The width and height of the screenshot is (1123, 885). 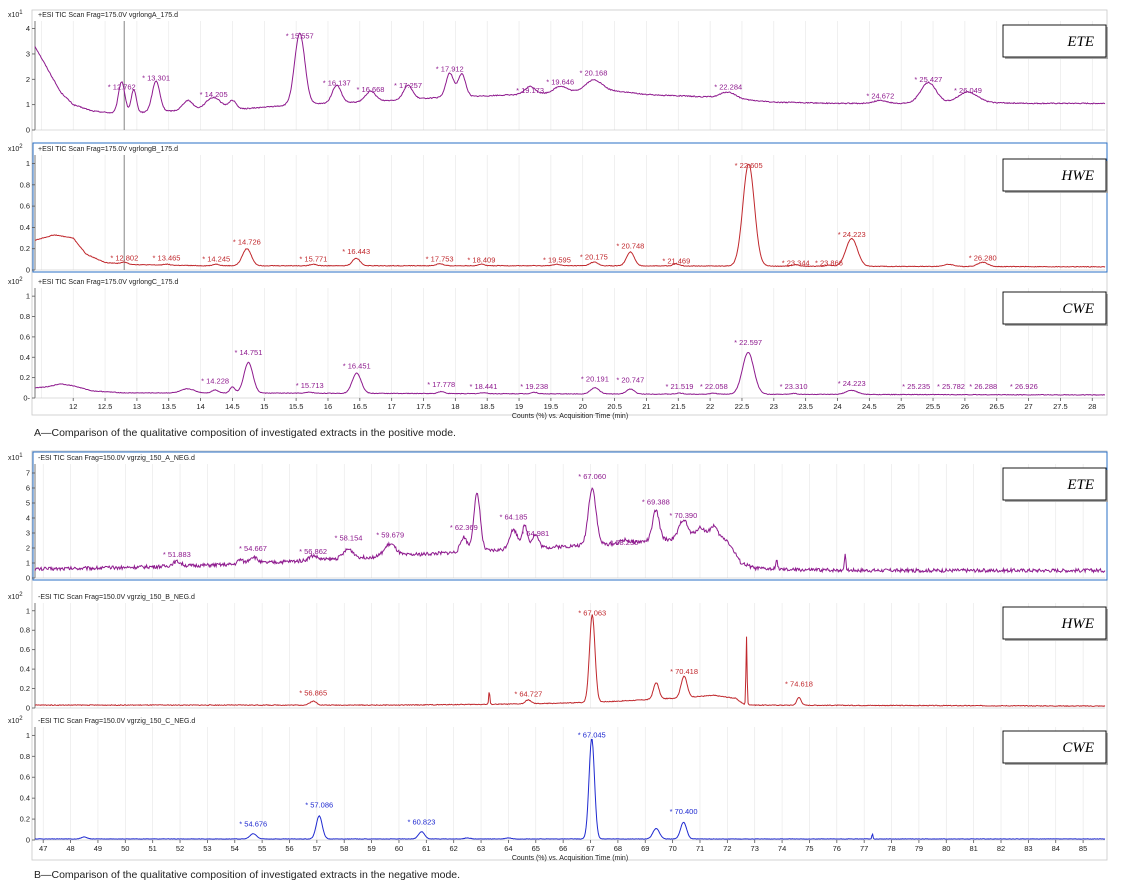 I want to click on x-tick-label: 12, so click(x=73, y=406).